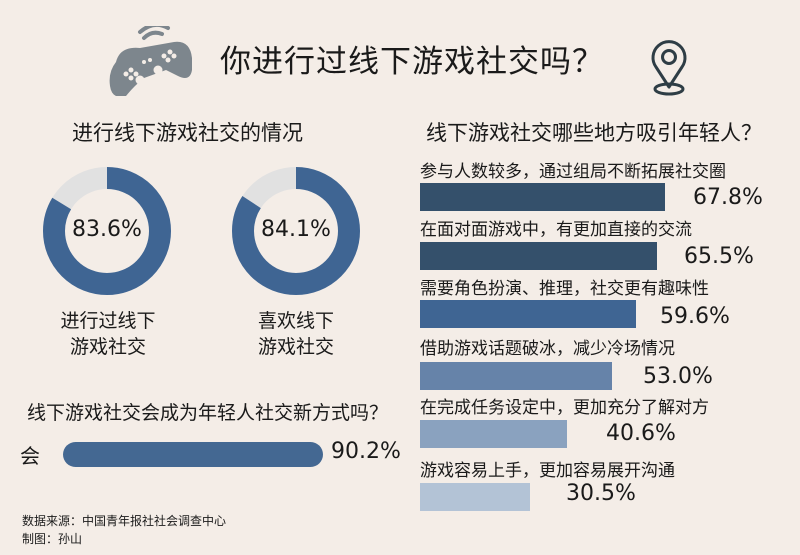 Image resolution: width=800 pixels, height=555 pixels. What do you see at coordinates (669, 68) in the screenshot?
I see `location-pin-icon` at bounding box center [669, 68].